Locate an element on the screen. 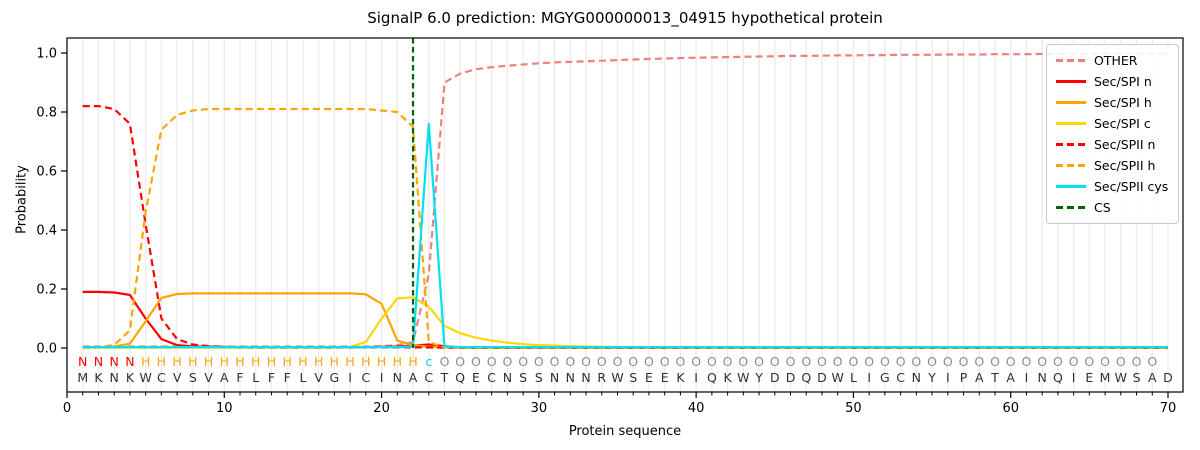 The image size is (1200, 450). residue-letter: K is located at coordinates (130, 377).